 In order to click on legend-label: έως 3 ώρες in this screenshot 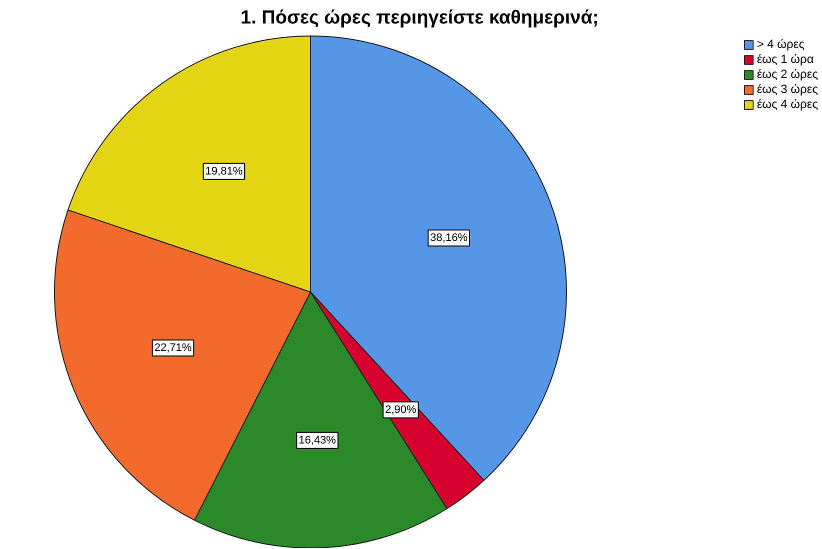, I will do `click(787, 89)`.